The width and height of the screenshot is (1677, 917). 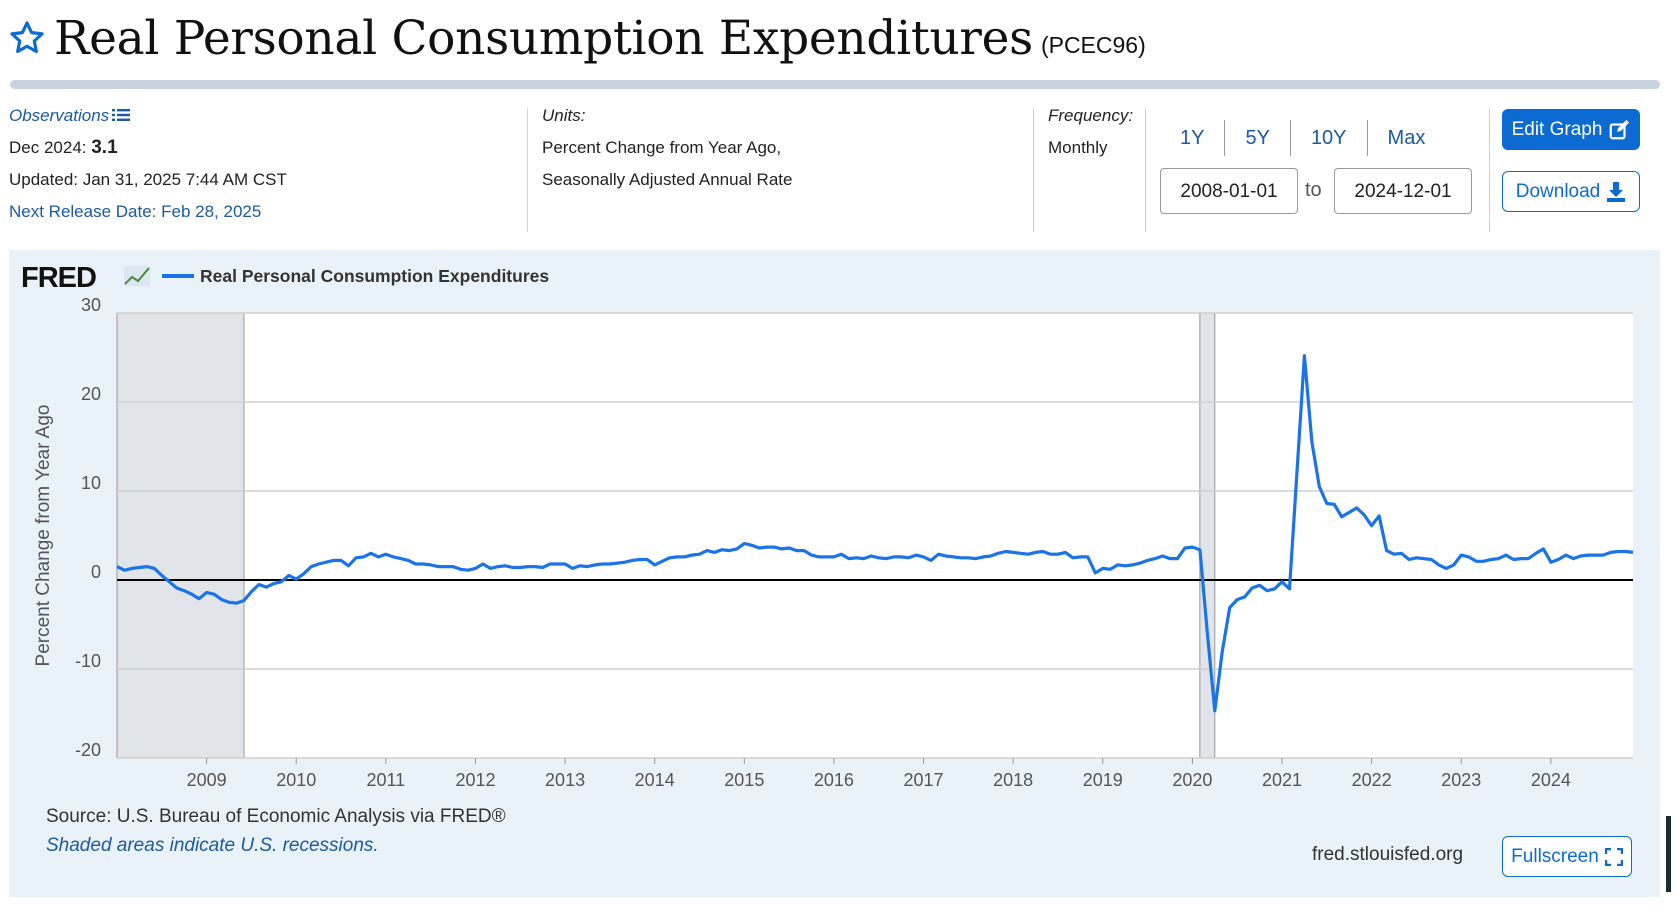 What do you see at coordinates (1078, 147) in the screenshot?
I see `frequency-value: Monthly` at bounding box center [1078, 147].